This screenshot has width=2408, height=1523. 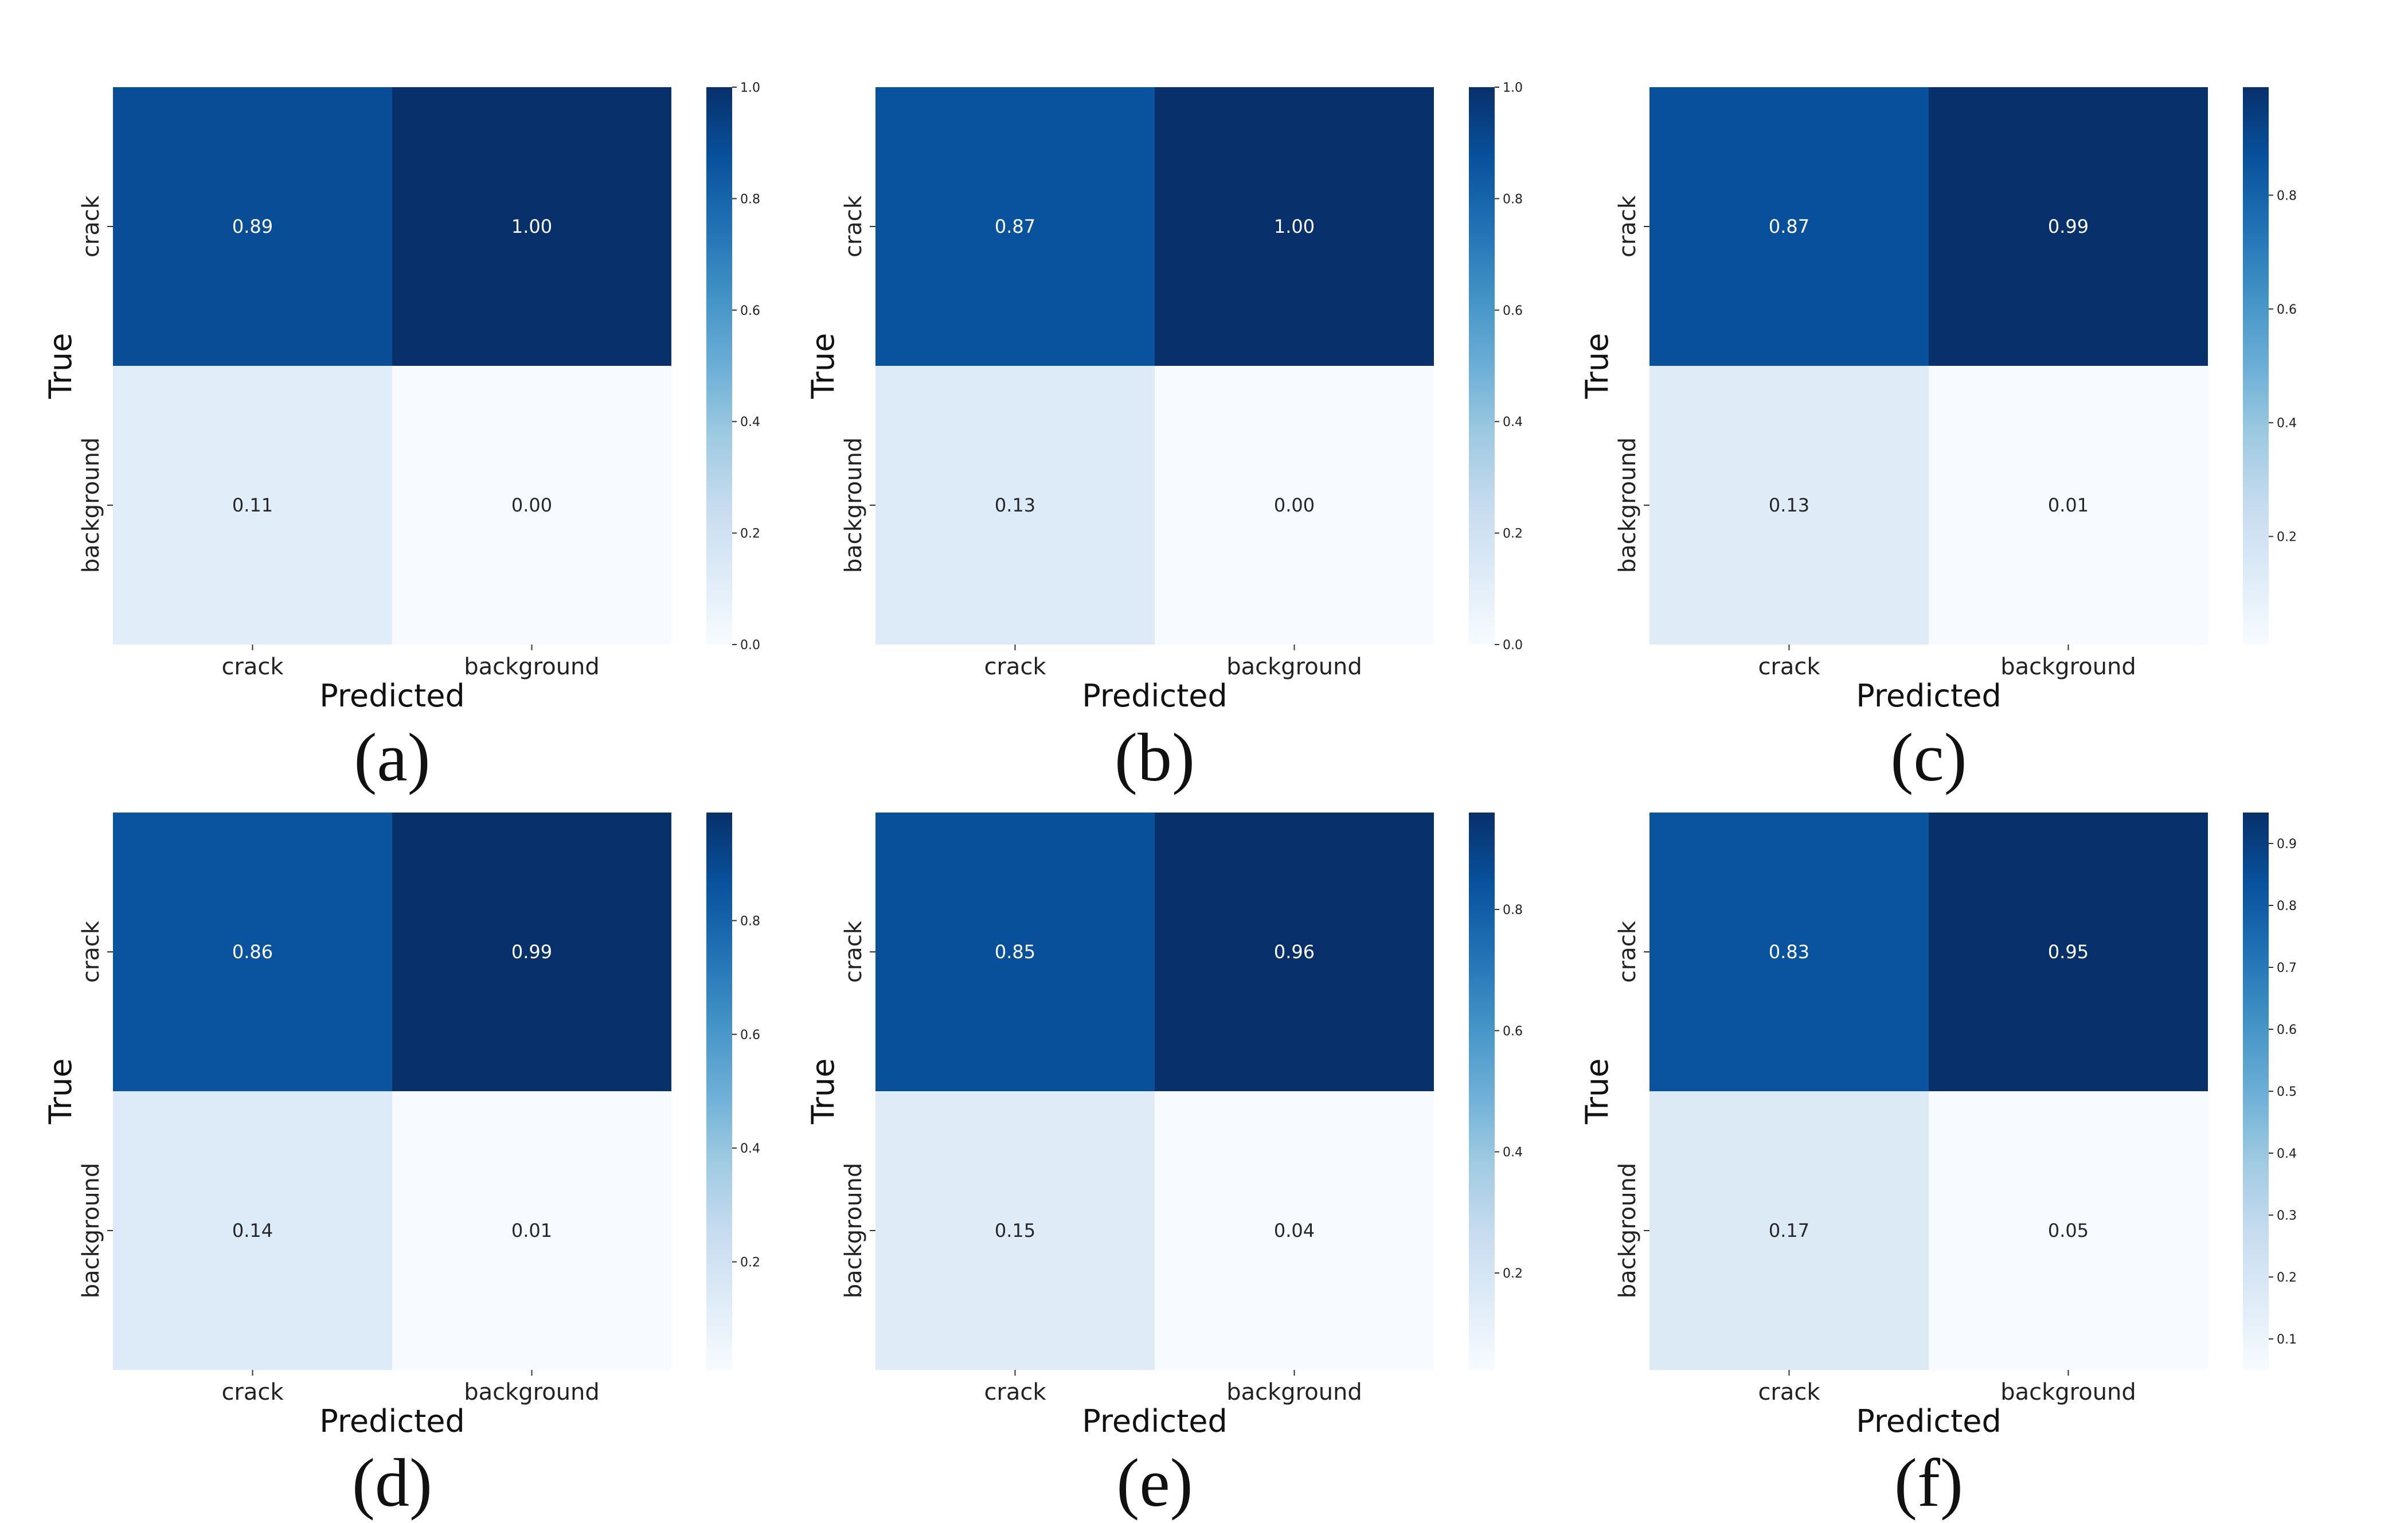 I want to click on cell-value-crack-crack: 0.89, so click(x=253, y=226).